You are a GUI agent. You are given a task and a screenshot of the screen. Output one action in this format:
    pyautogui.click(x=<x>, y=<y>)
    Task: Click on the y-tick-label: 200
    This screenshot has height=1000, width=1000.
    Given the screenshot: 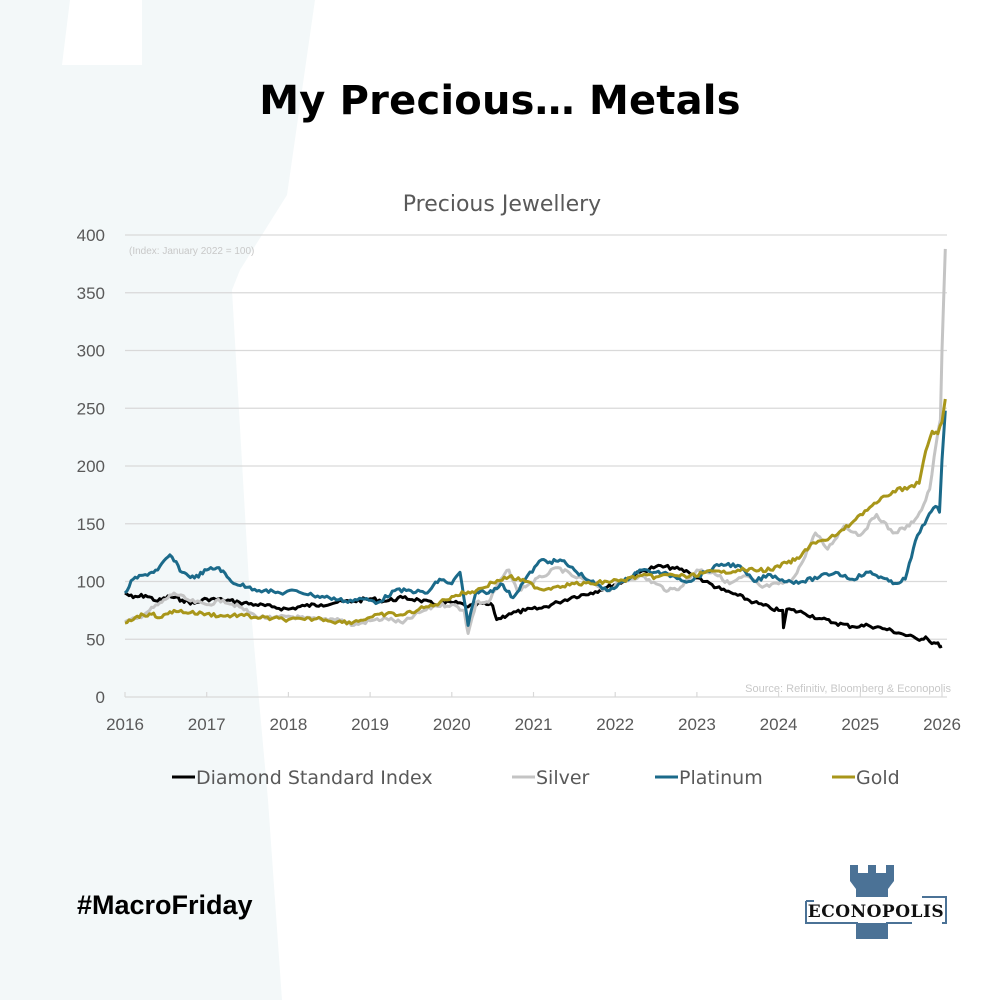 What is the action you would take?
    pyautogui.click(x=91, y=466)
    